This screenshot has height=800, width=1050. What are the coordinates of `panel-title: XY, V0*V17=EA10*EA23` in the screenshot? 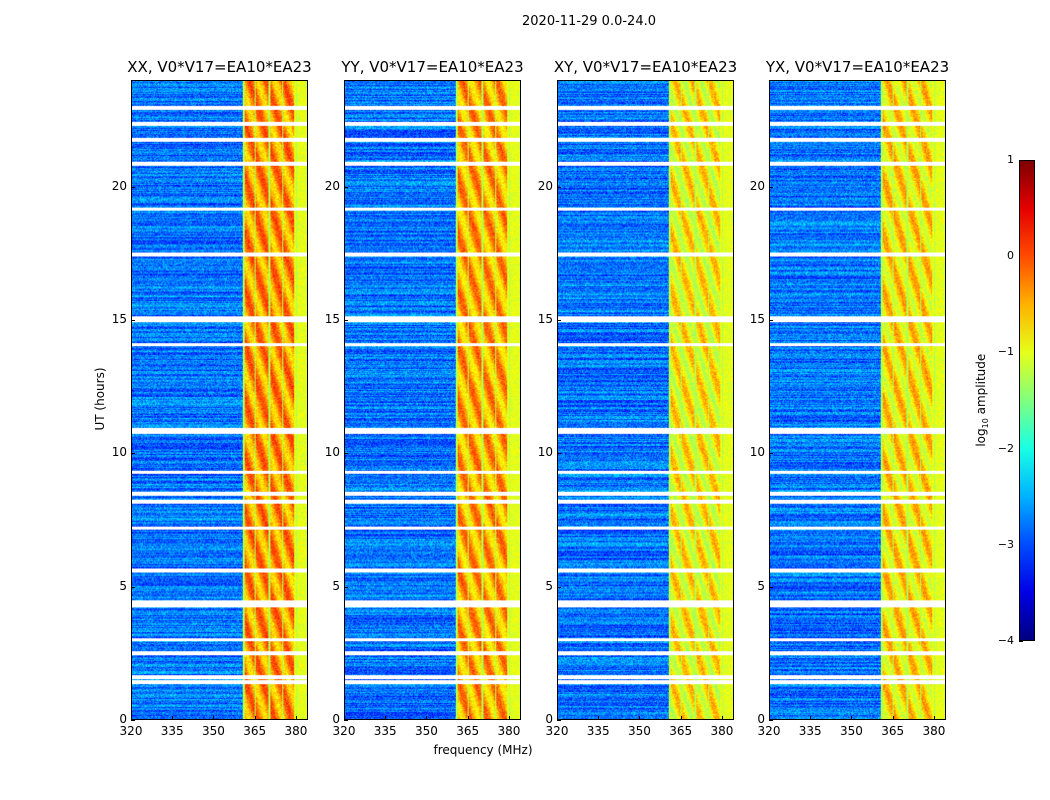 It's located at (645, 67).